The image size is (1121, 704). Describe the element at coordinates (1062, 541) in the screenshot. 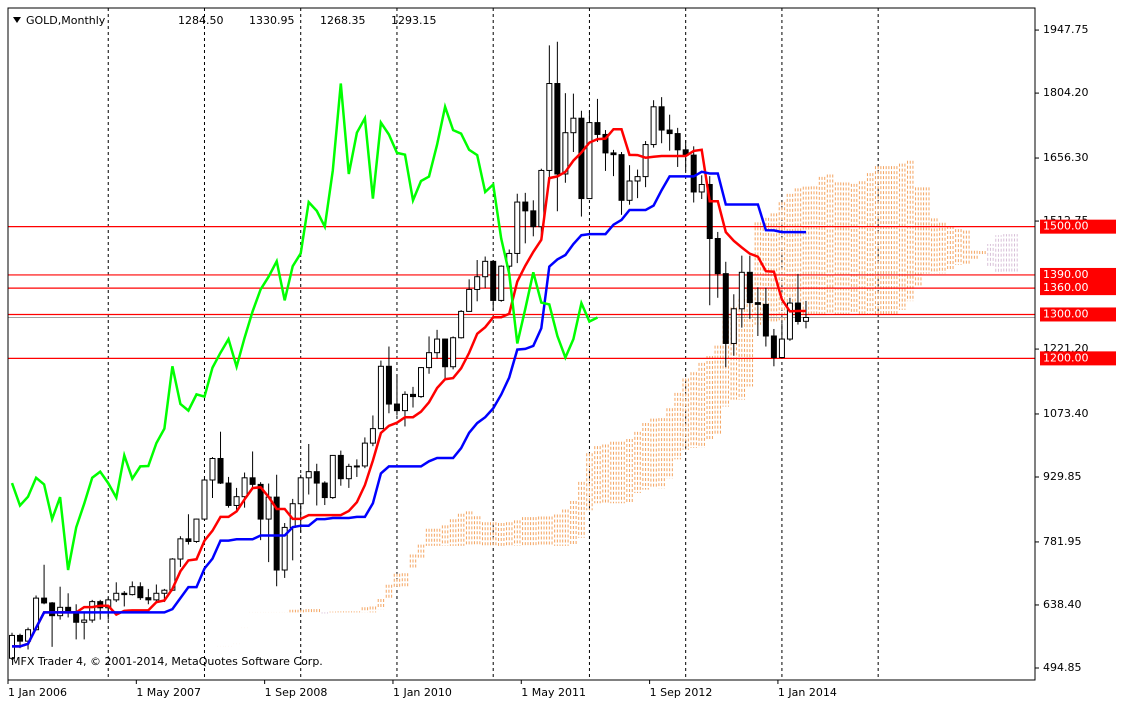

I see `y-tick-label: 781.95` at that location.